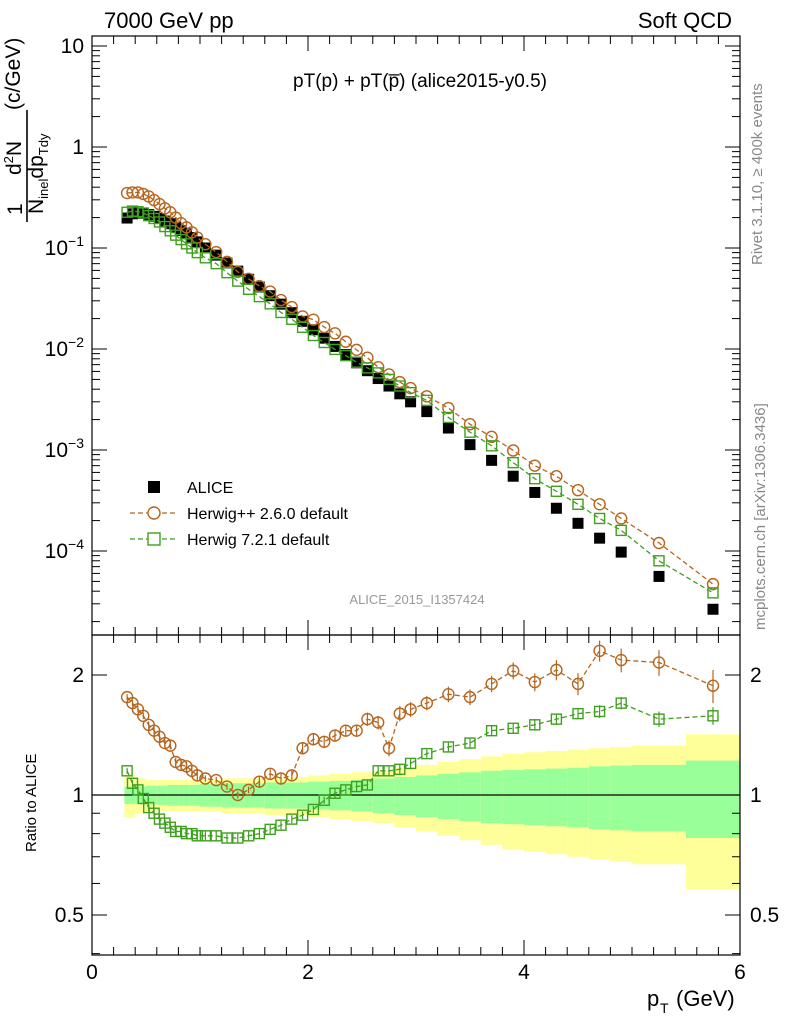  I want to click on ratio-x-tick-label: 4, so click(524, 972).